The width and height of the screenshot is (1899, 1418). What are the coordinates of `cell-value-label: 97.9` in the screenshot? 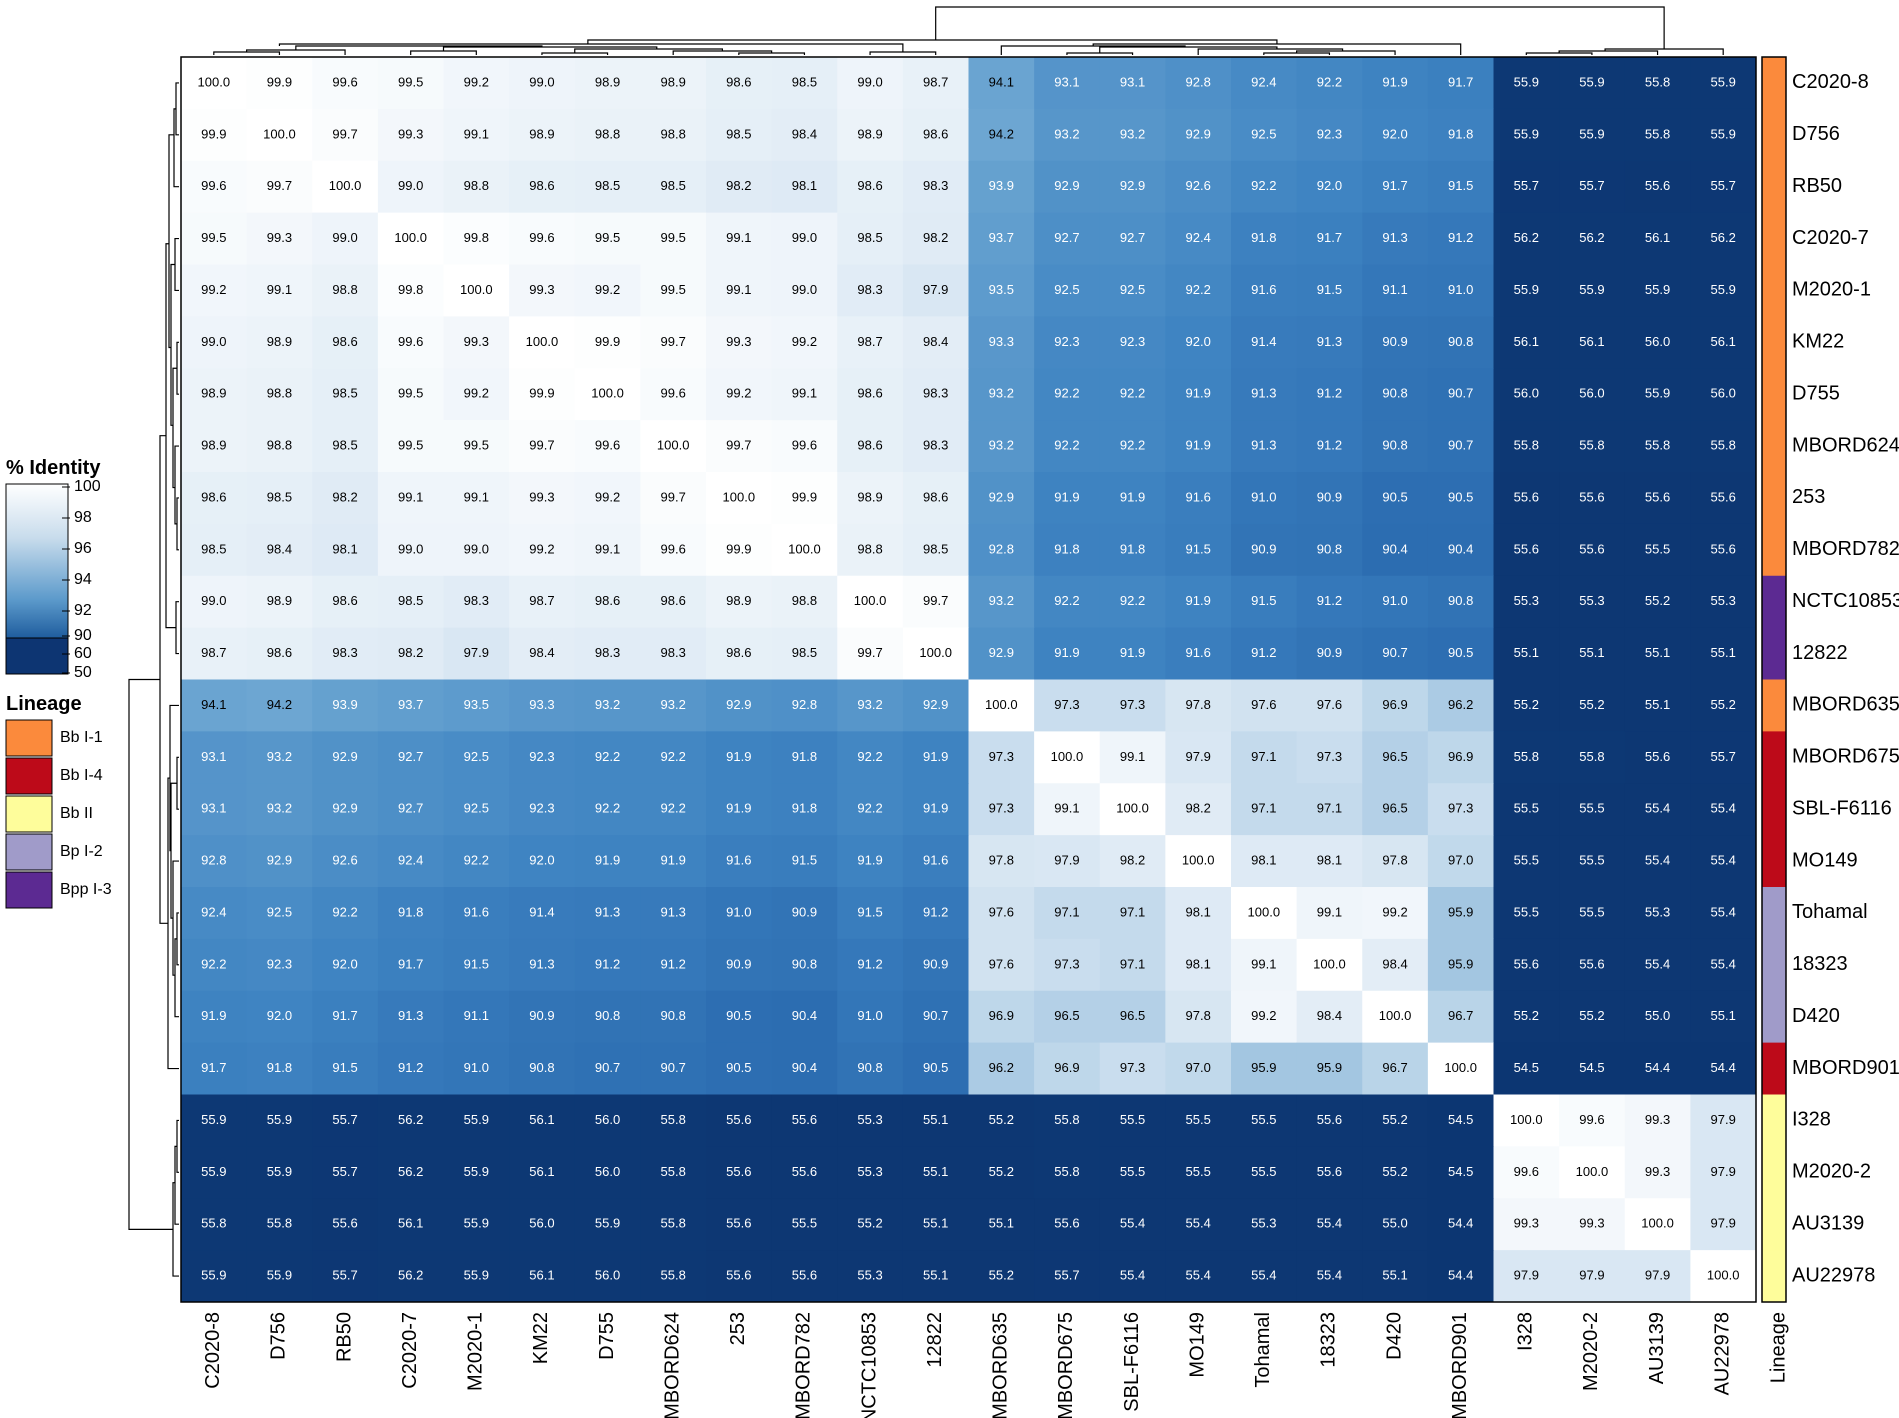 It's located at (1526, 1275).